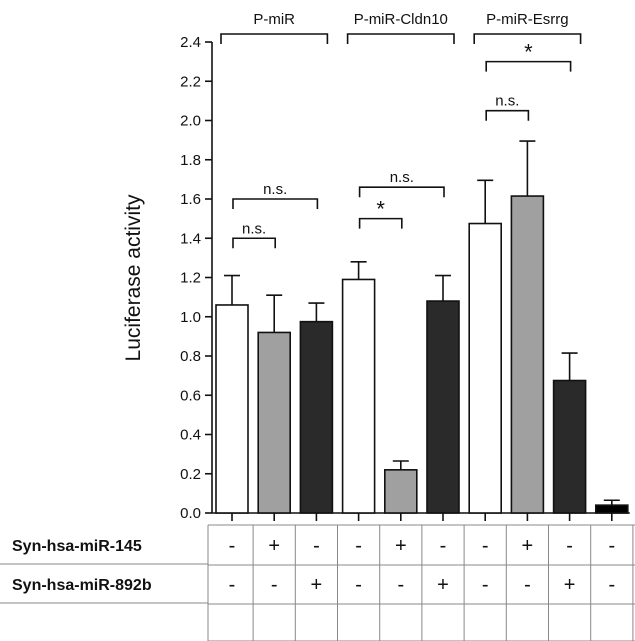  Describe the element at coordinates (190, 199) in the screenshot. I see `y-tick-label: 1.6` at that location.